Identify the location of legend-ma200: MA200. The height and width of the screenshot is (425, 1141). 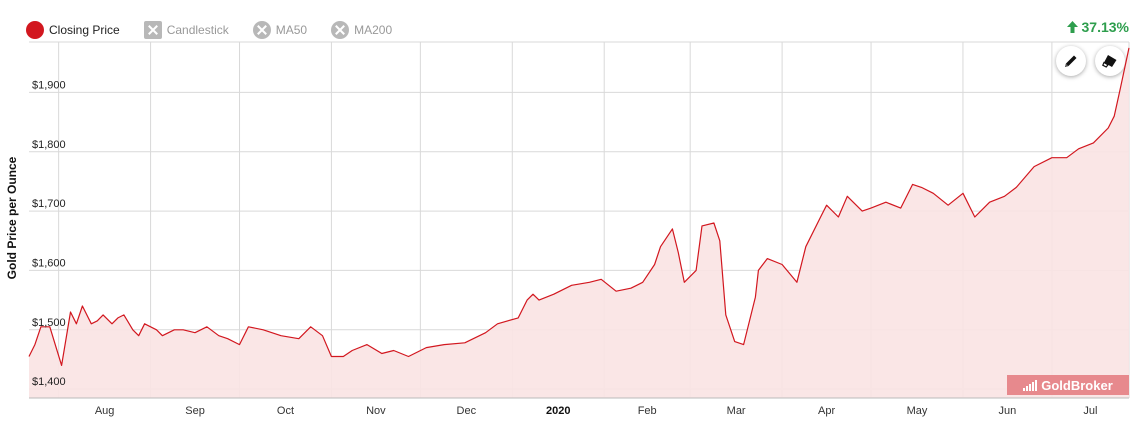
(361, 30).